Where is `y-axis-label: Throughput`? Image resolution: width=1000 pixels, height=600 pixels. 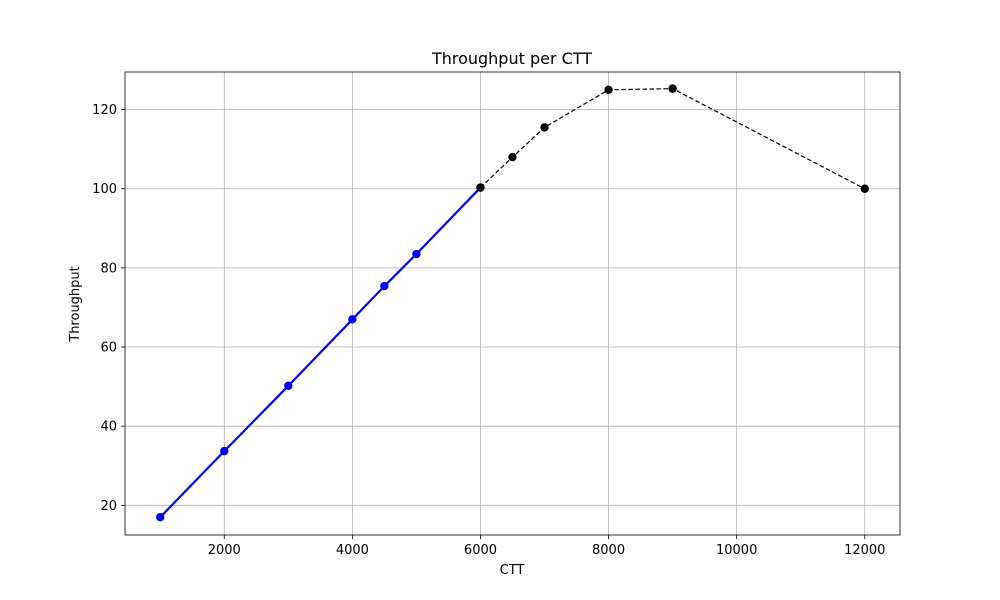
y-axis-label: Throughput is located at coordinates (75, 304).